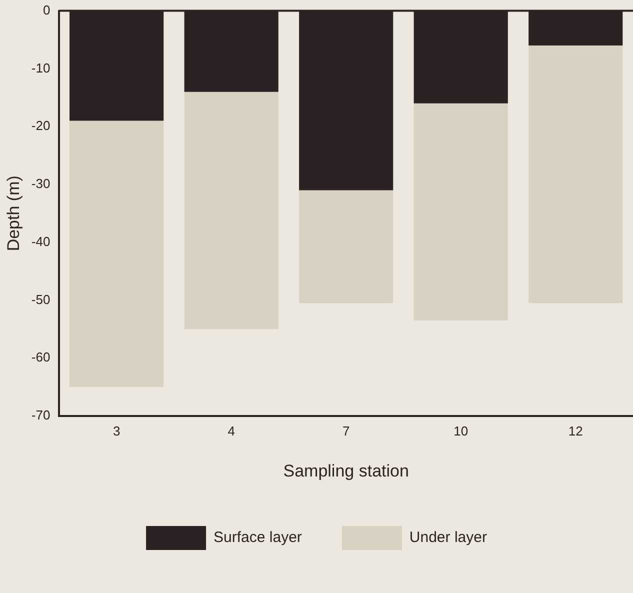  I want to click on y-tick-label: -70, so click(40, 415).